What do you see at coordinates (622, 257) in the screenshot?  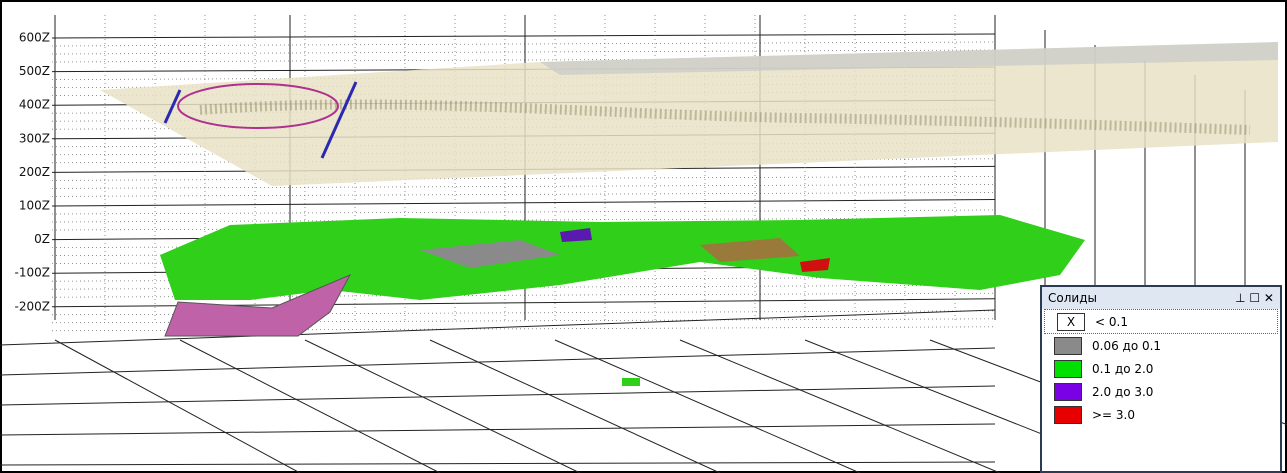 I see `solids-body` at bounding box center [622, 257].